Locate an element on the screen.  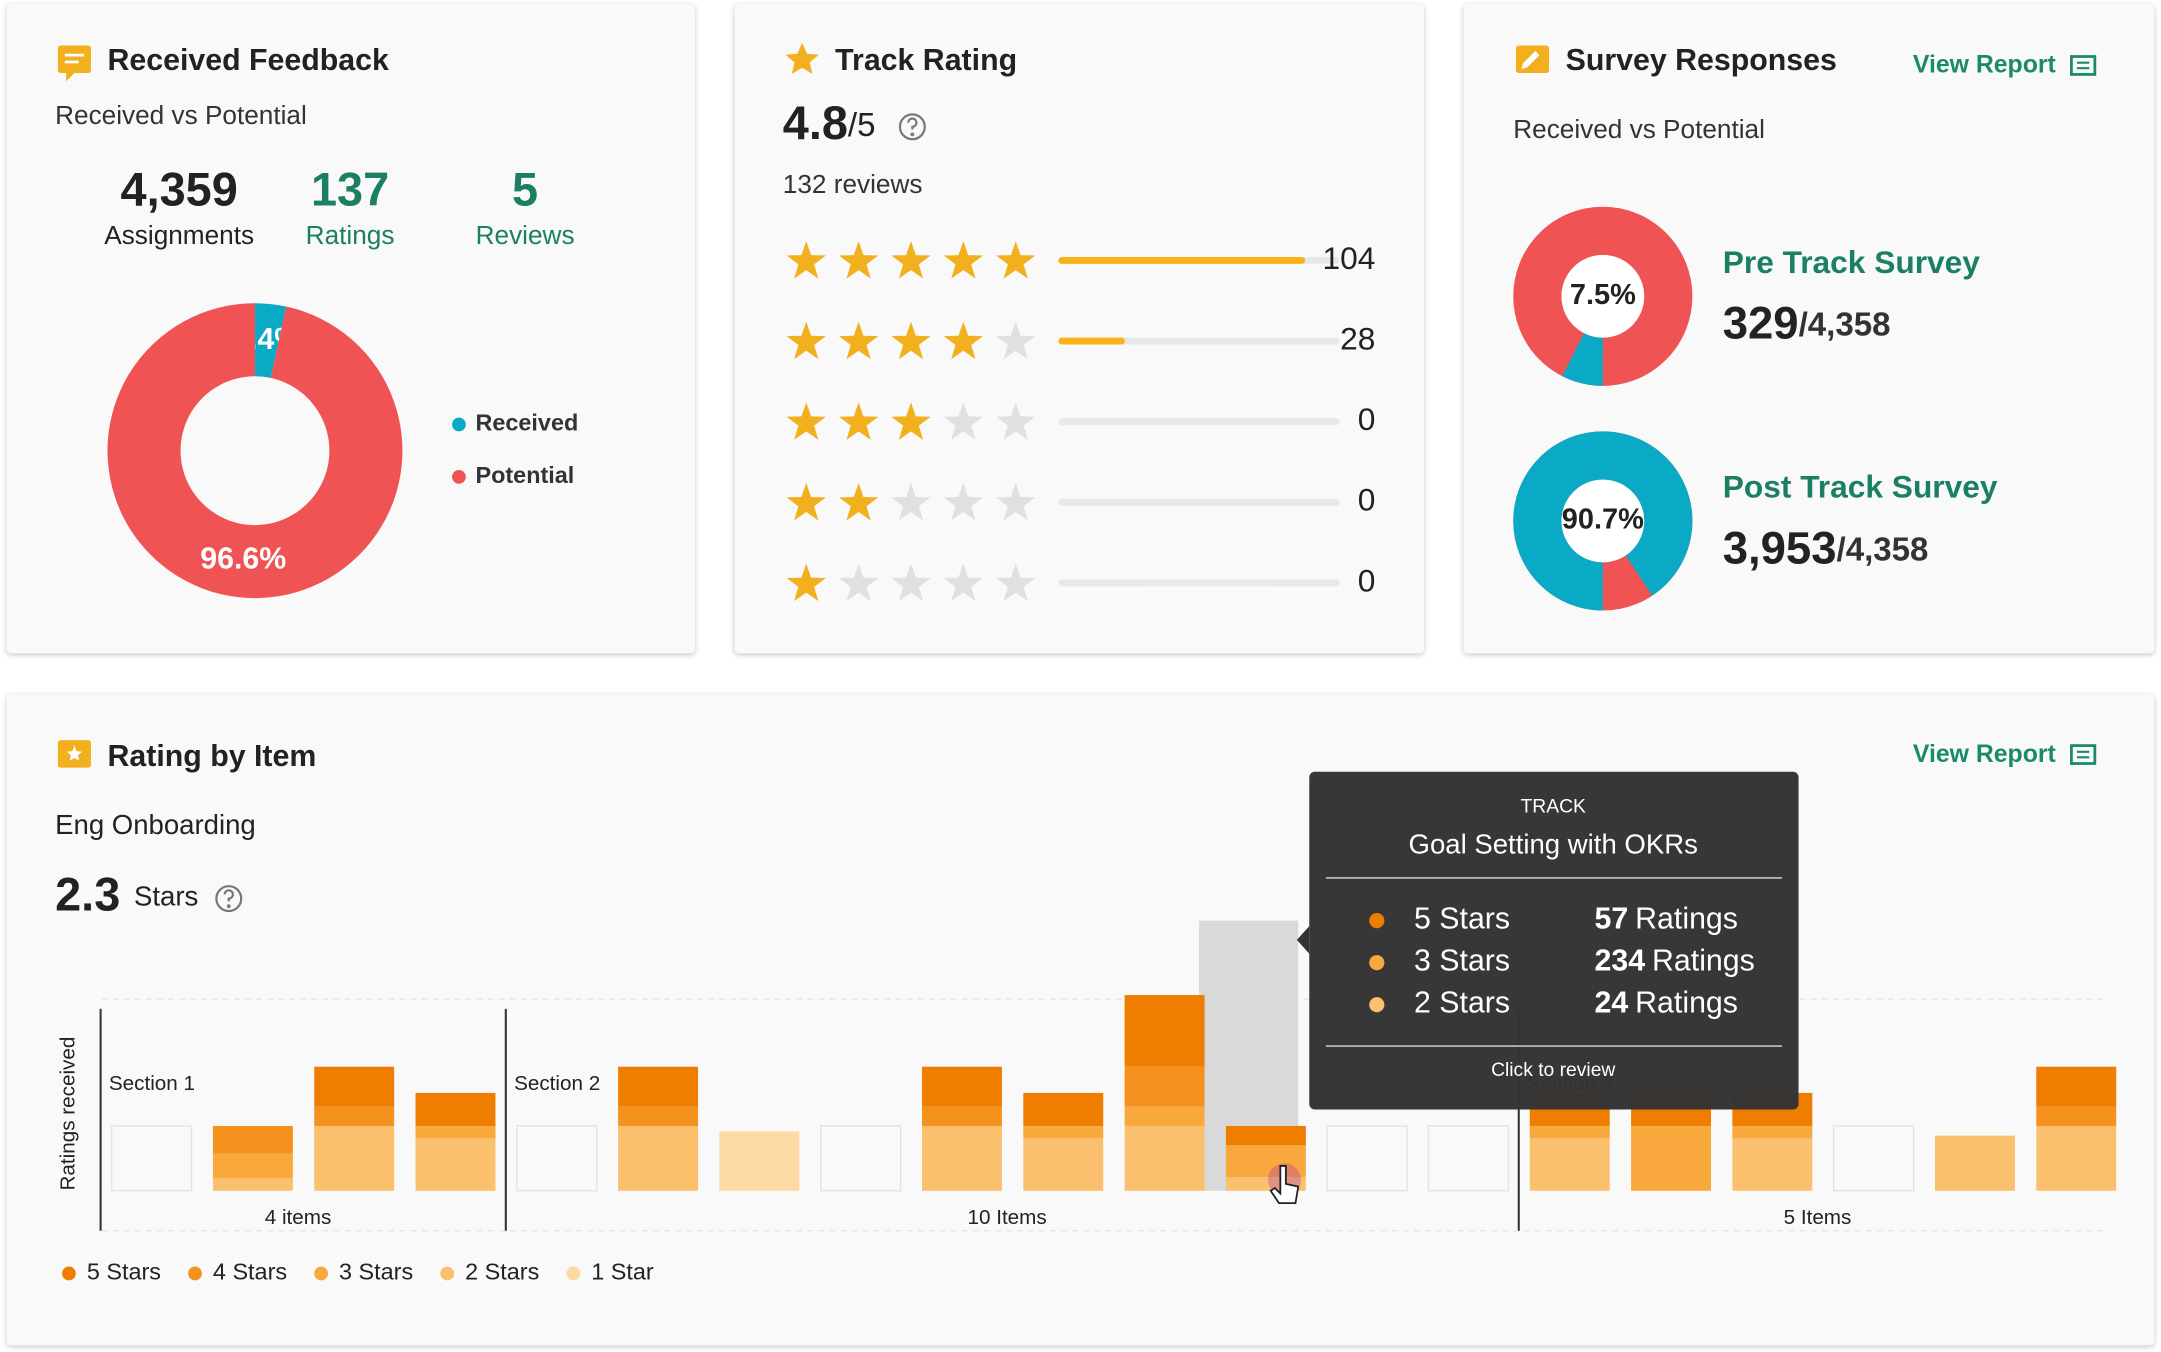
stat-value: 137 is located at coordinates (350, 189).